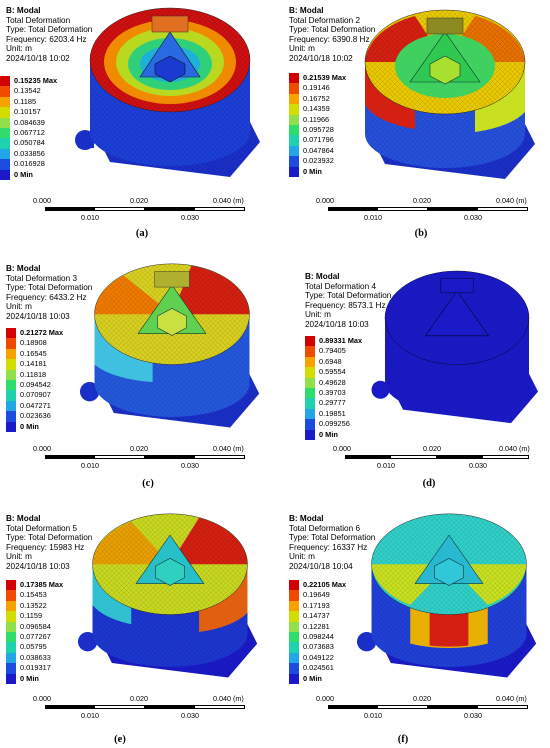 Image resolution: width=550 pixels, height=748 pixels. Describe the element at coordinates (45, 102) in the screenshot. I see `legend-row: 0.1185` at that location.